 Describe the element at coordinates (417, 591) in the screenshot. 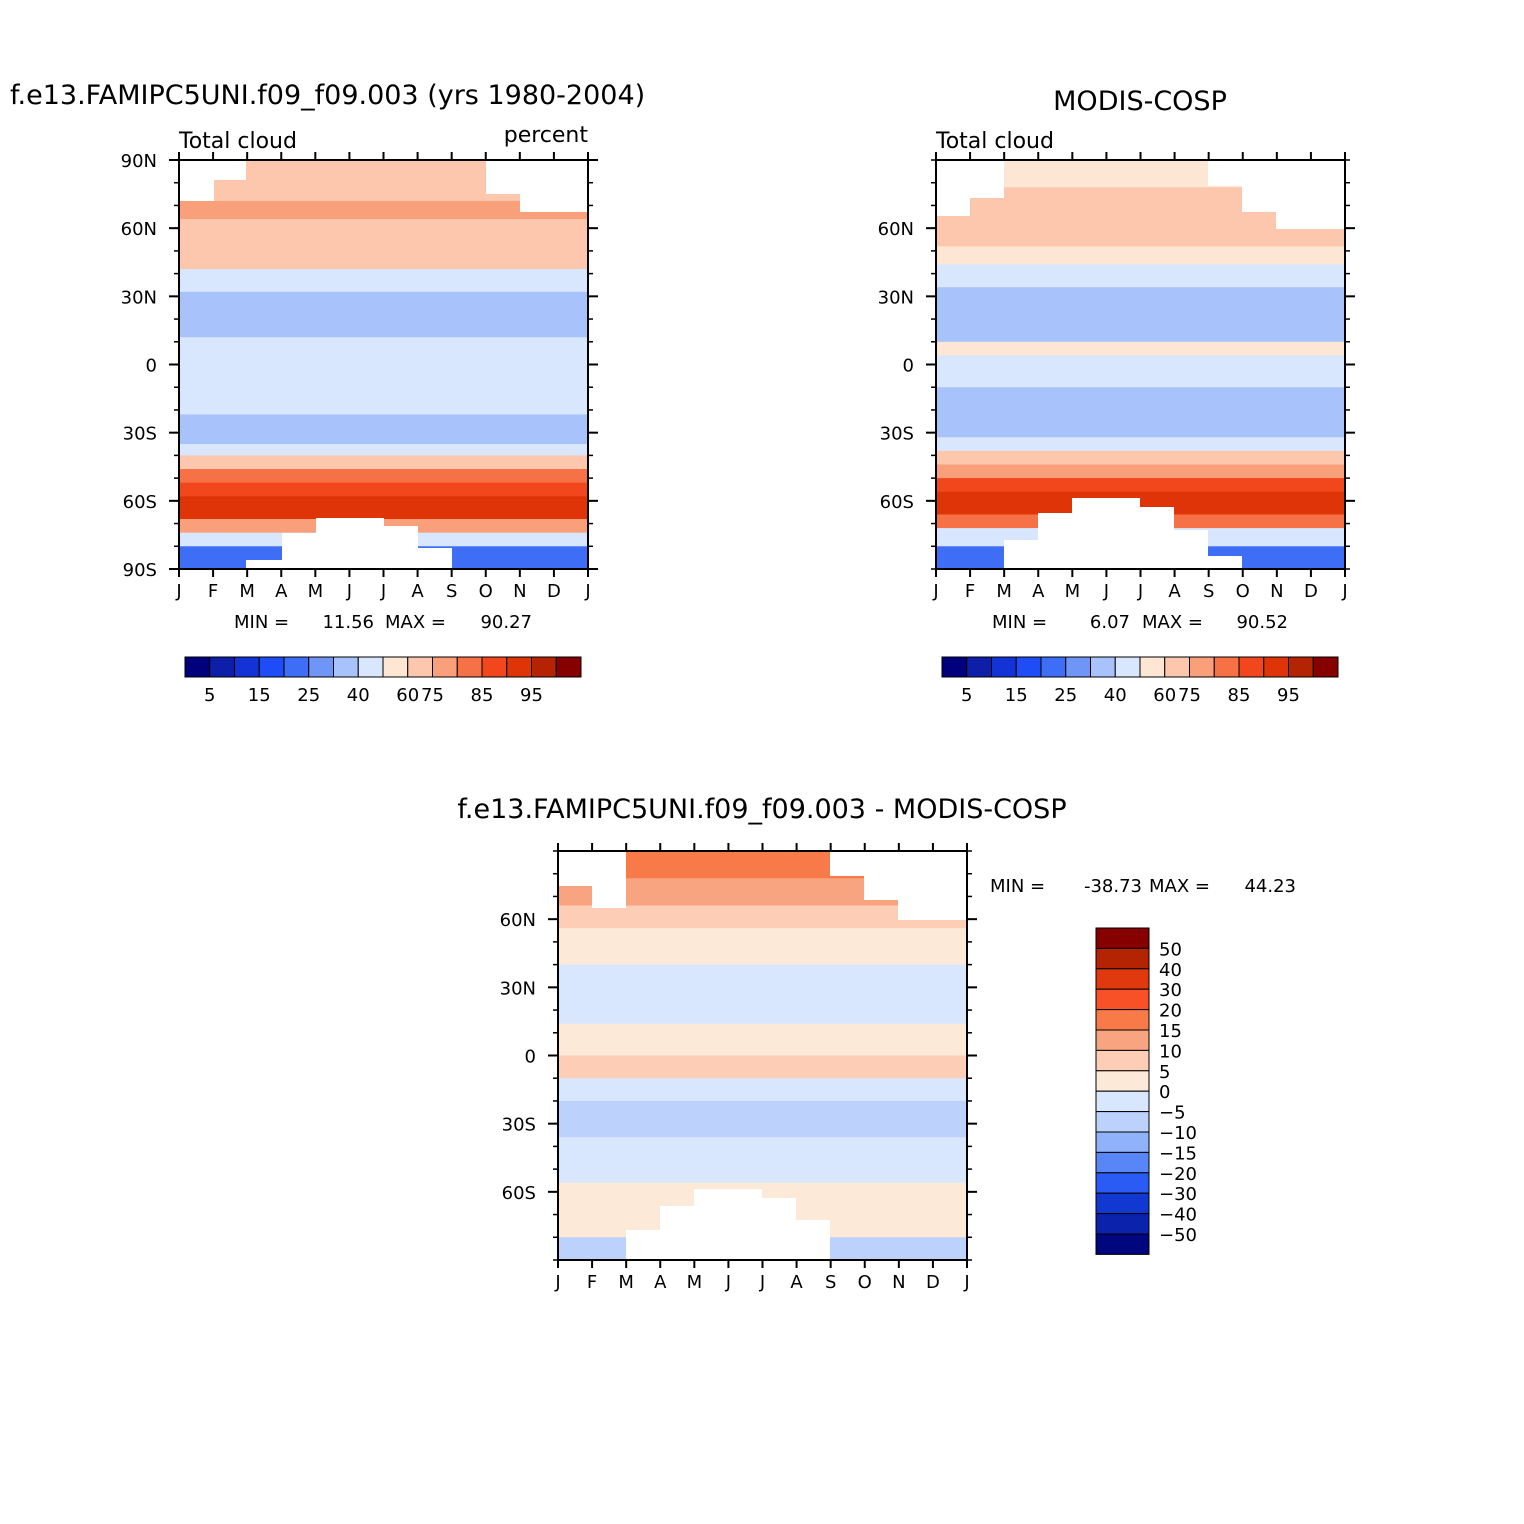

I see `panel1-xtick-label-7: A` at that location.